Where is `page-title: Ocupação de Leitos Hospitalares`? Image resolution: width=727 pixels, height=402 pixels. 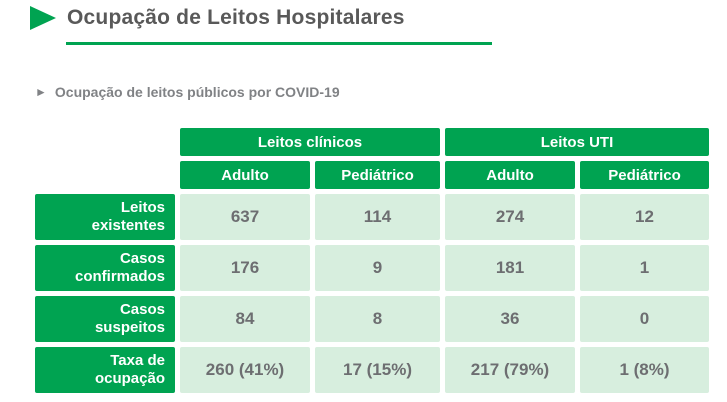
page-title: Ocupação de Leitos Hospitalares is located at coordinates (236, 17).